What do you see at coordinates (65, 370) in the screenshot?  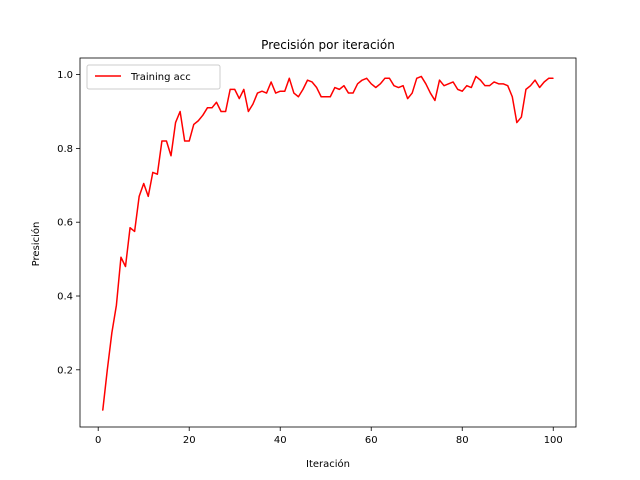 I see `y-tick-label: 0.2` at bounding box center [65, 370].